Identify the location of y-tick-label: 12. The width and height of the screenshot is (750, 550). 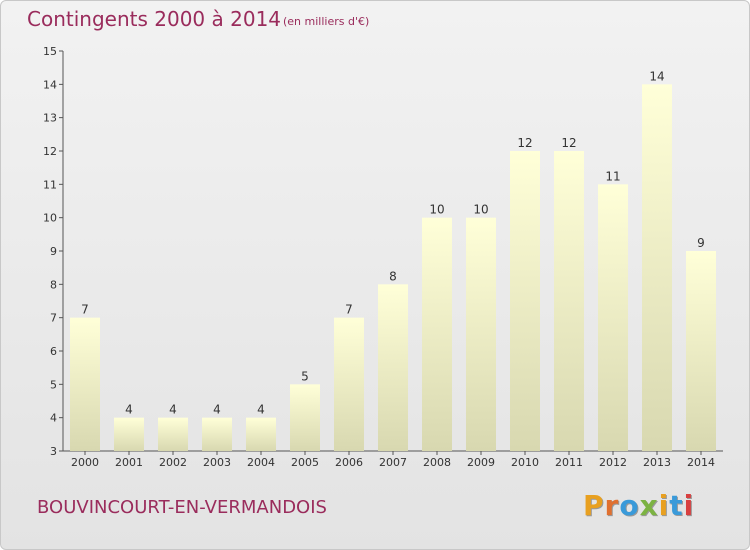
(50, 151).